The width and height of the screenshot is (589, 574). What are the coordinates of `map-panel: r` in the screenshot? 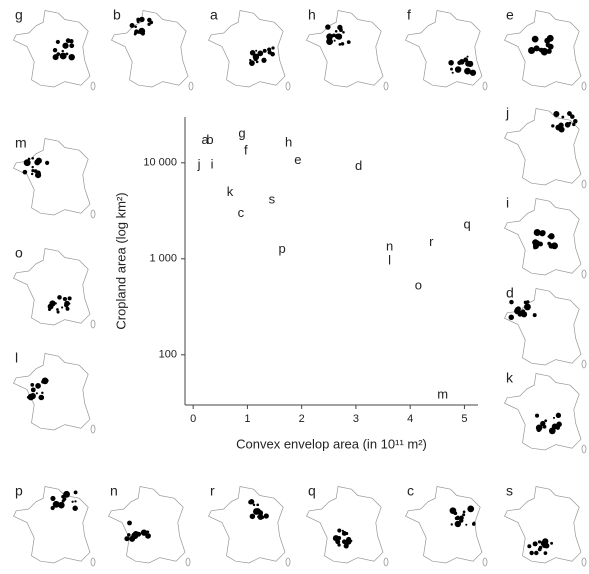 It's located at (249, 525).